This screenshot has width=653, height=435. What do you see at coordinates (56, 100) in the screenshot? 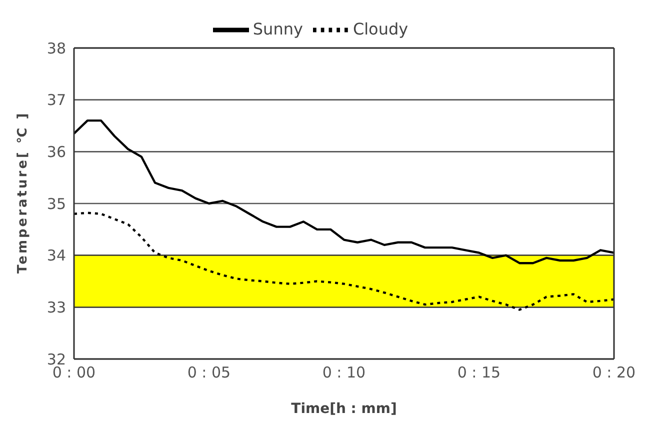
I see `y-tick-label: 37` at bounding box center [56, 100].